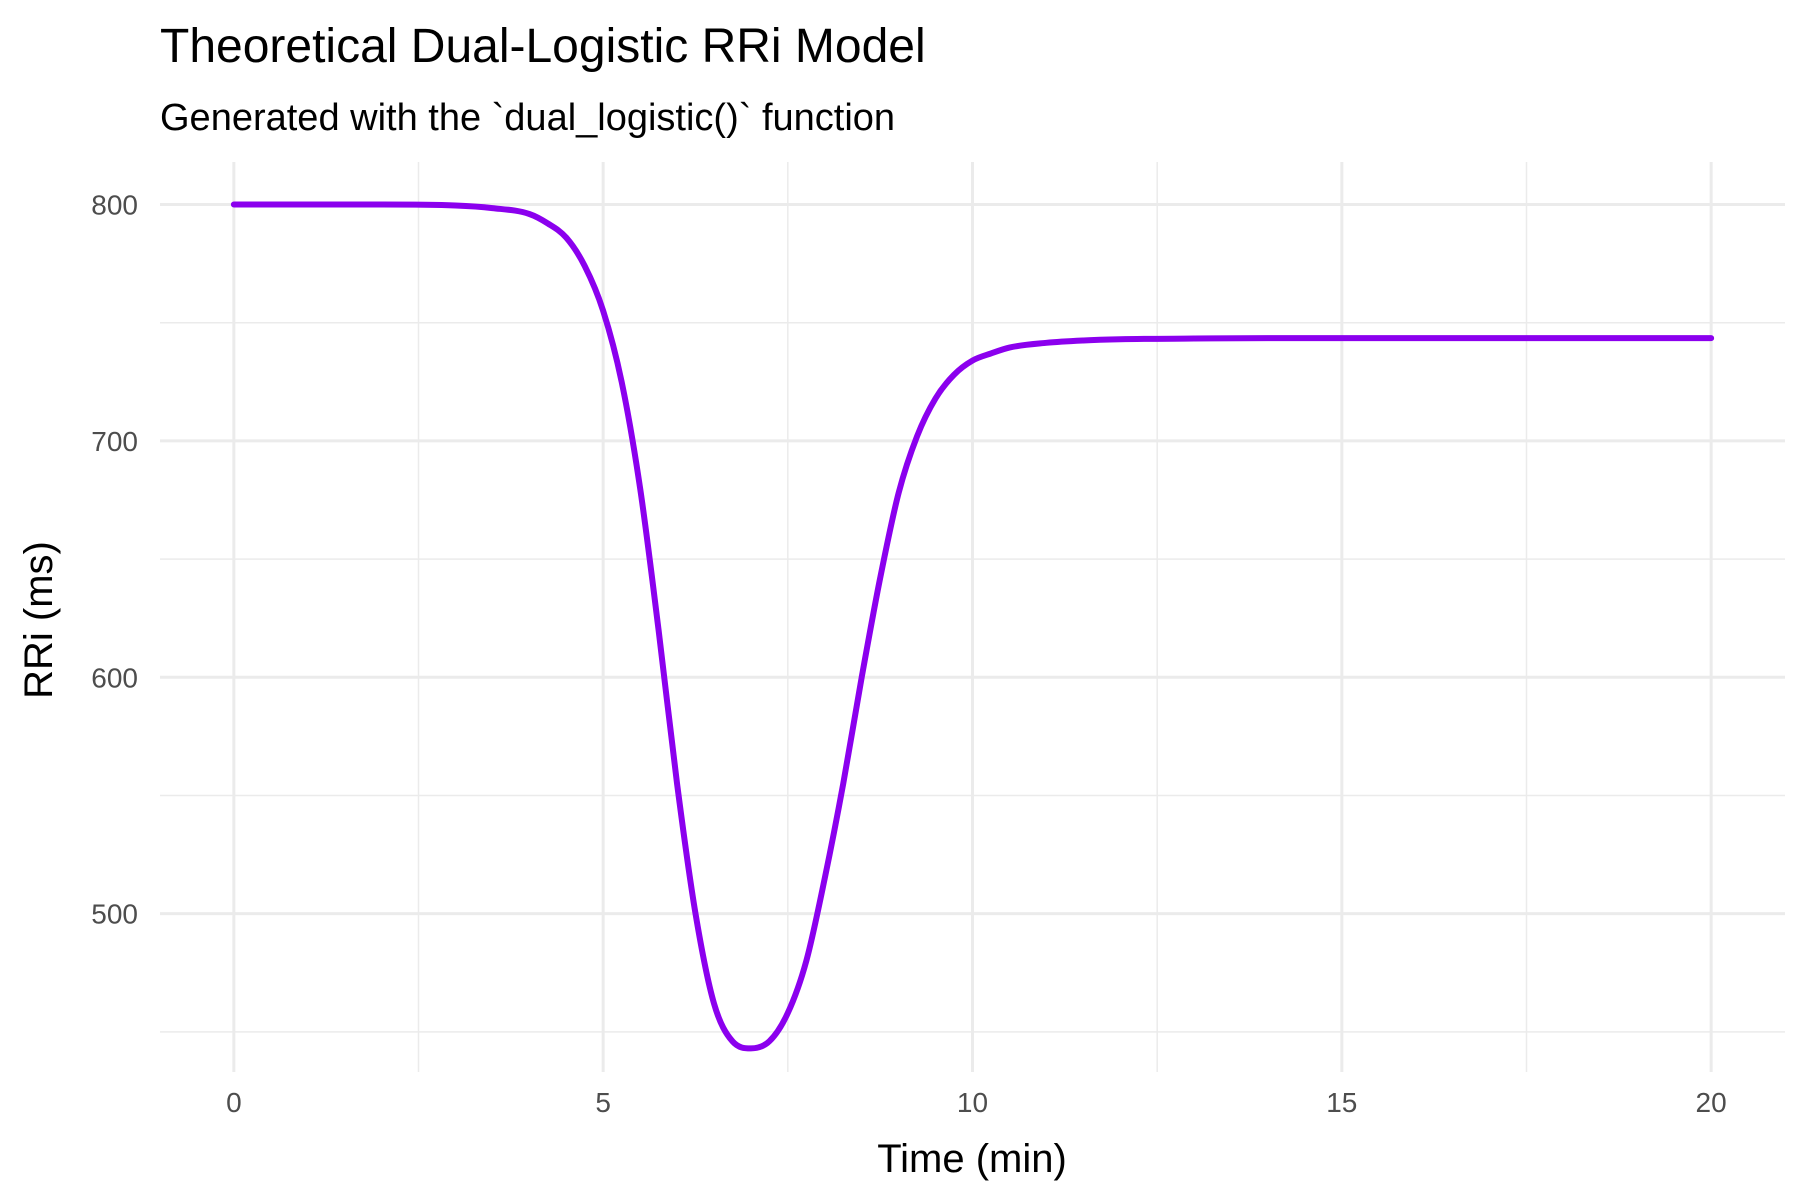 This screenshot has width=1800, height=1200. What do you see at coordinates (603, 1102) in the screenshot?
I see `x-tick-label: 5` at bounding box center [603, 1102].